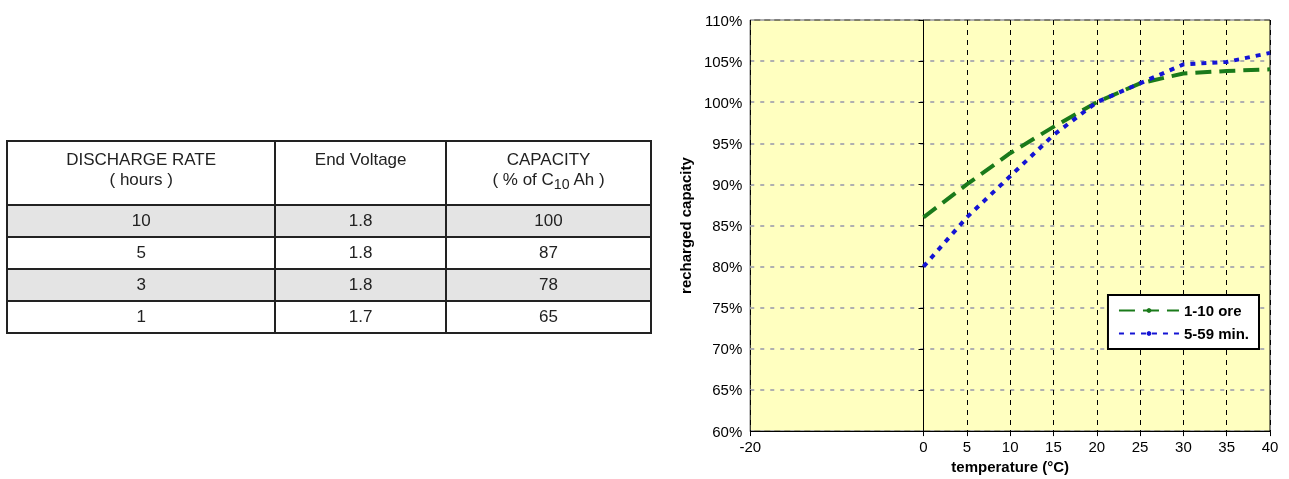 Image resolution: width=1289 pixels, height=479 pixels. What do you see at coordinates (685, 225) in the screenshot?
I see `y-axis-title: recharged capacity` at bounding box center [685, 225].